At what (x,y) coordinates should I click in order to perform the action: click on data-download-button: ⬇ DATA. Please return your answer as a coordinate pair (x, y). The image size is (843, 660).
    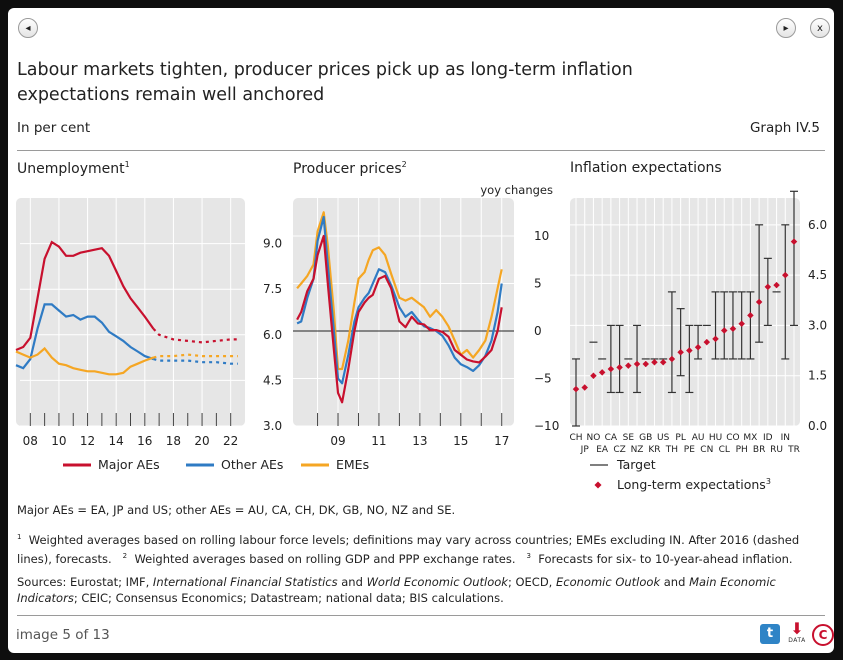
    Looking at the image, I should click on (797, 634).